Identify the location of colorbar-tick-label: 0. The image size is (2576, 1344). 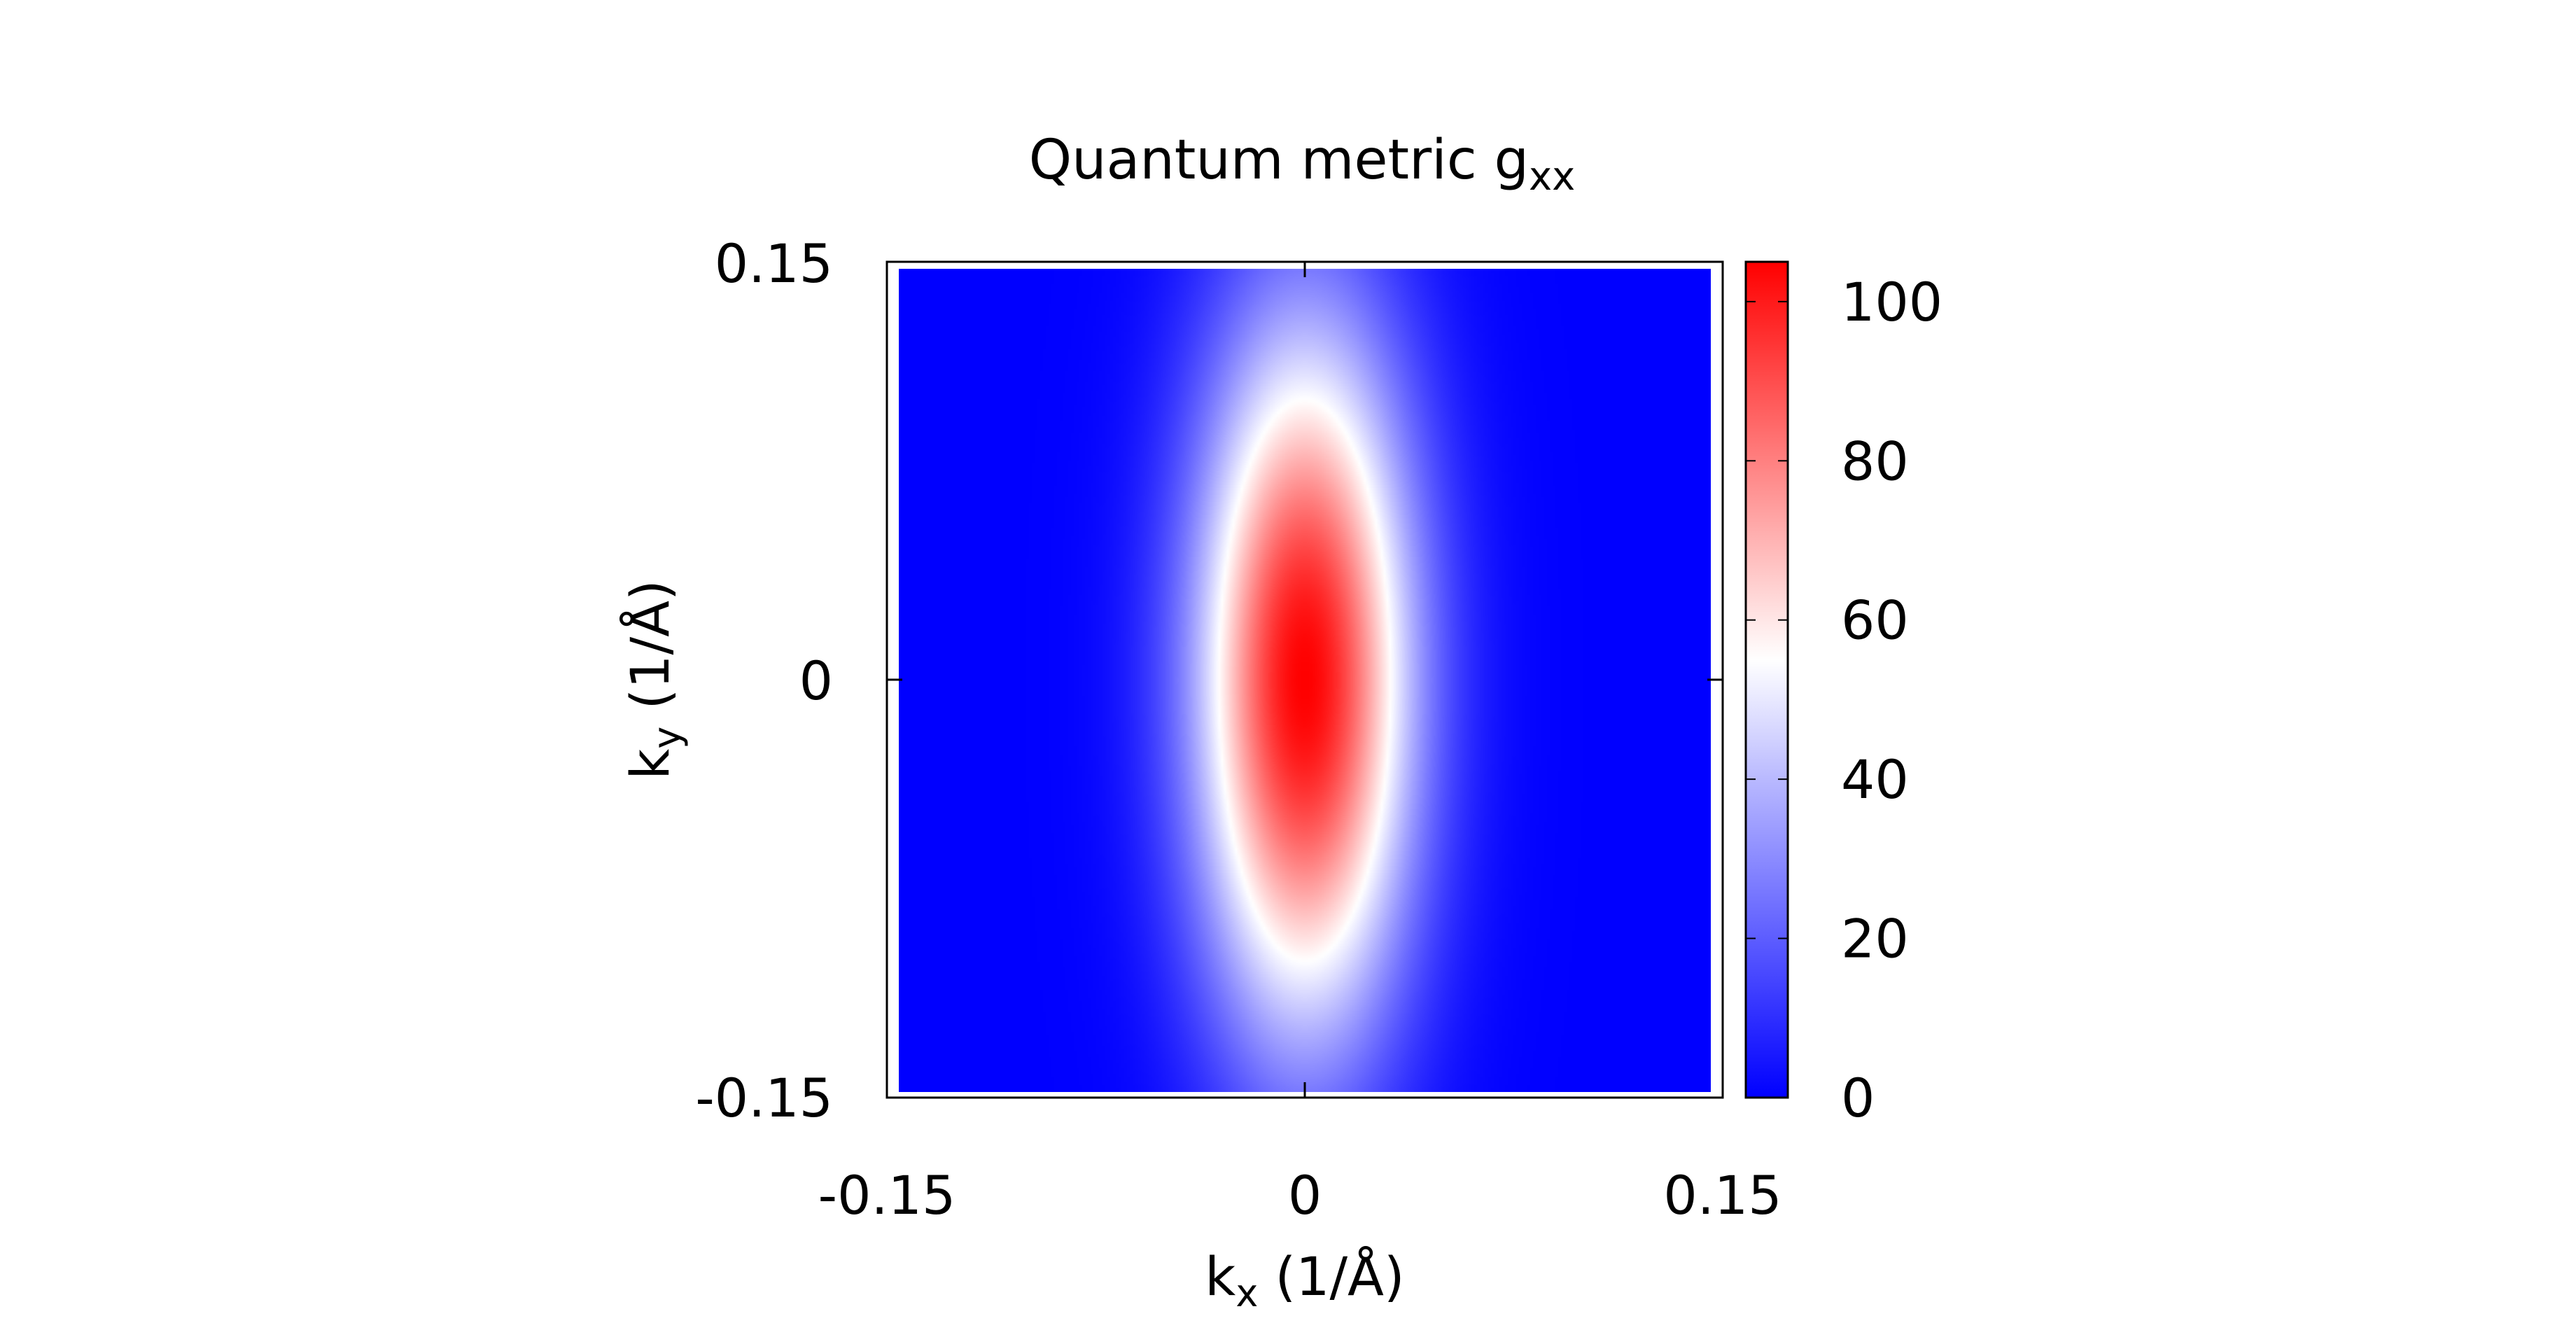
(1858, 1098).